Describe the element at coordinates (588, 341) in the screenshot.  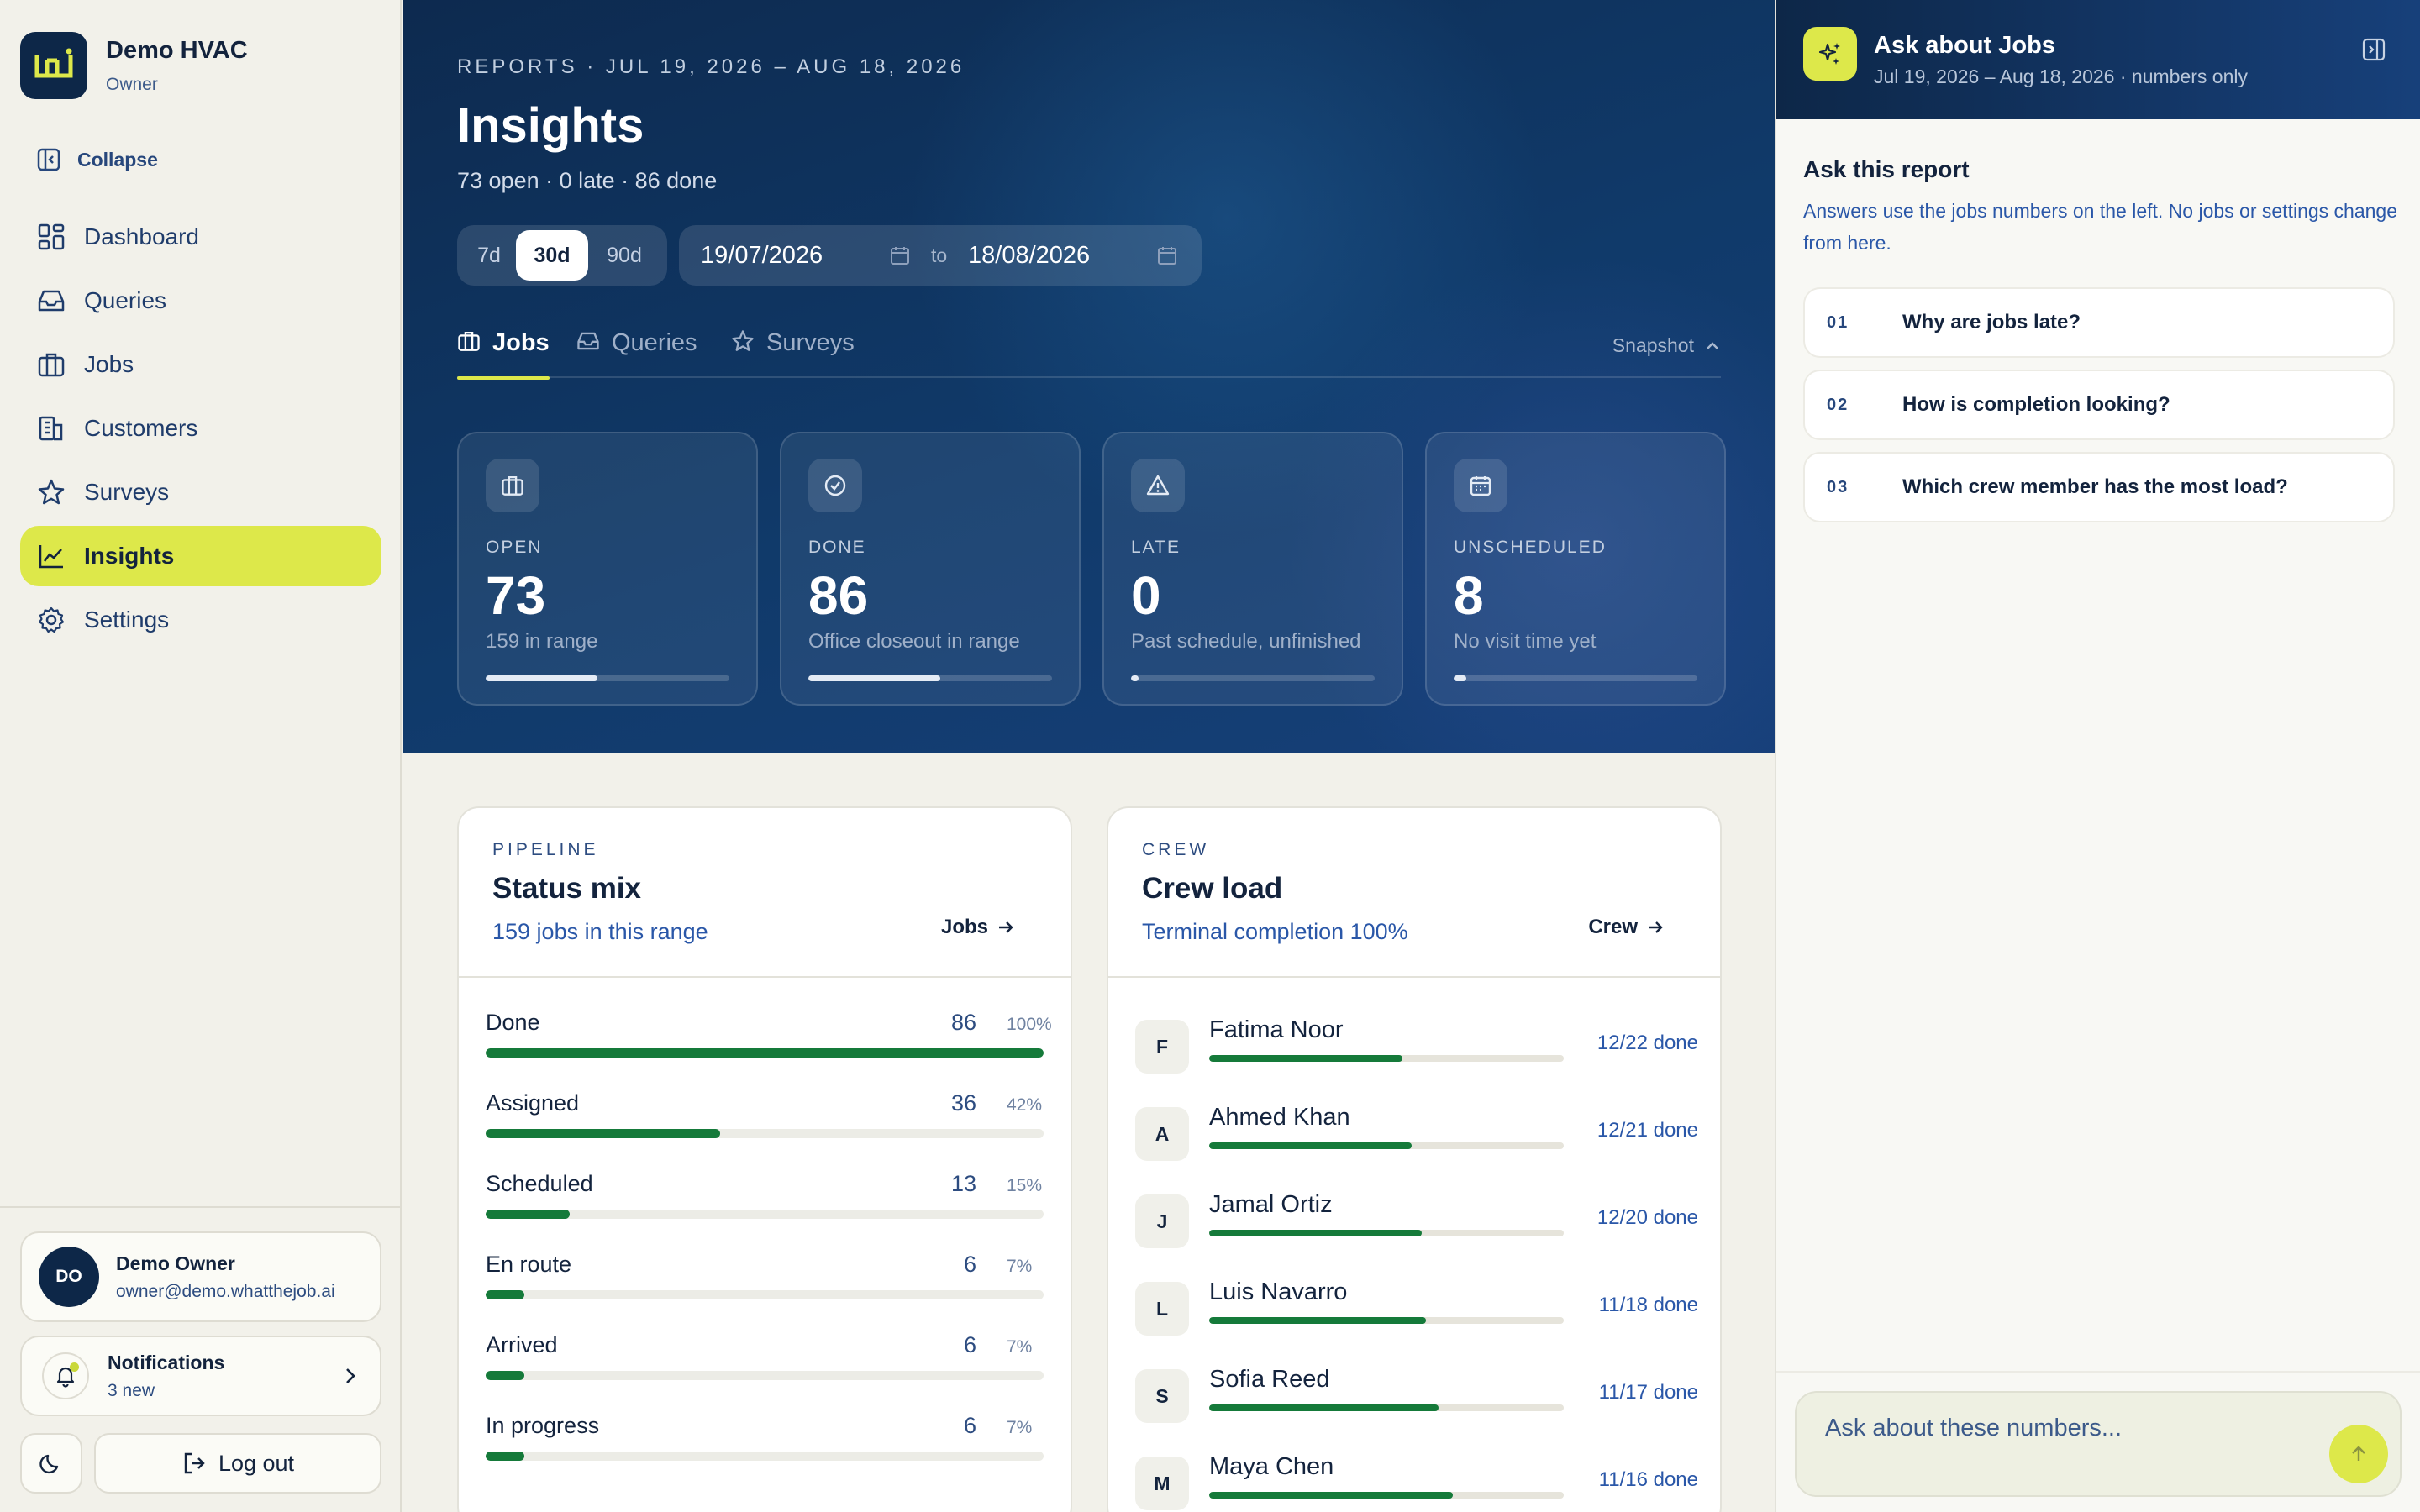
I see `inbox-icon` at that location.